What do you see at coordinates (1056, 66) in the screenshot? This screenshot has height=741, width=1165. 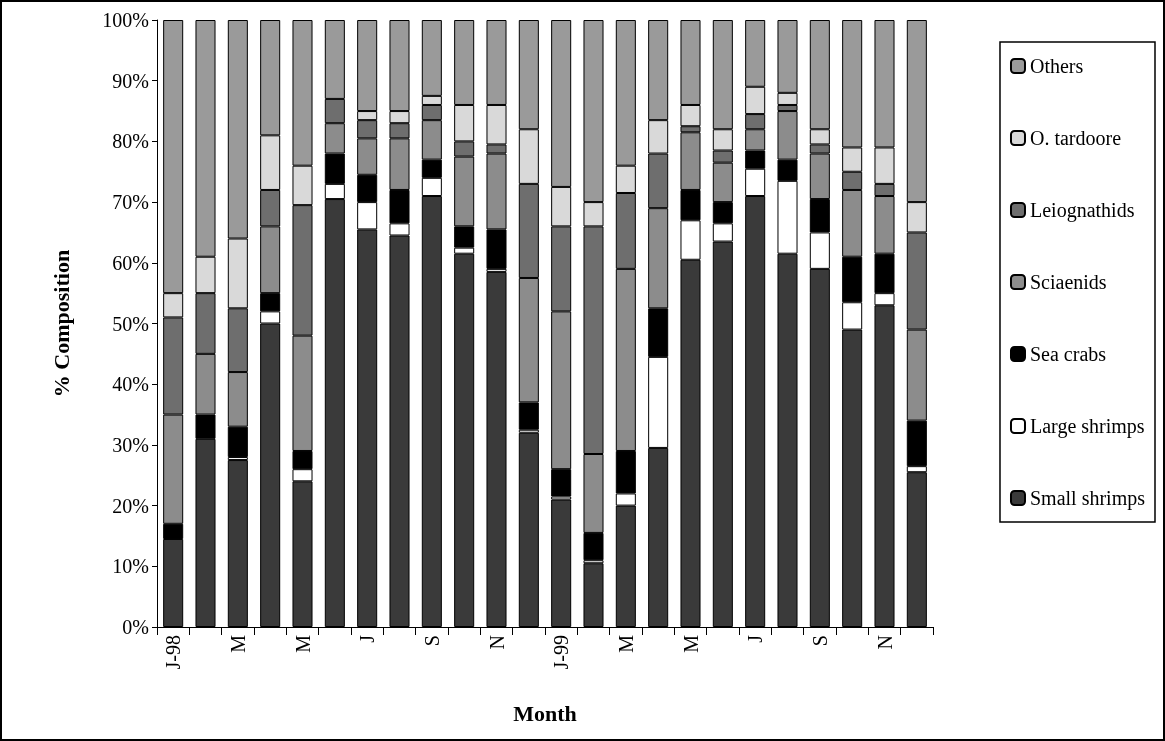 I see `legend-label: Others` at bounding box center [1056, 66].